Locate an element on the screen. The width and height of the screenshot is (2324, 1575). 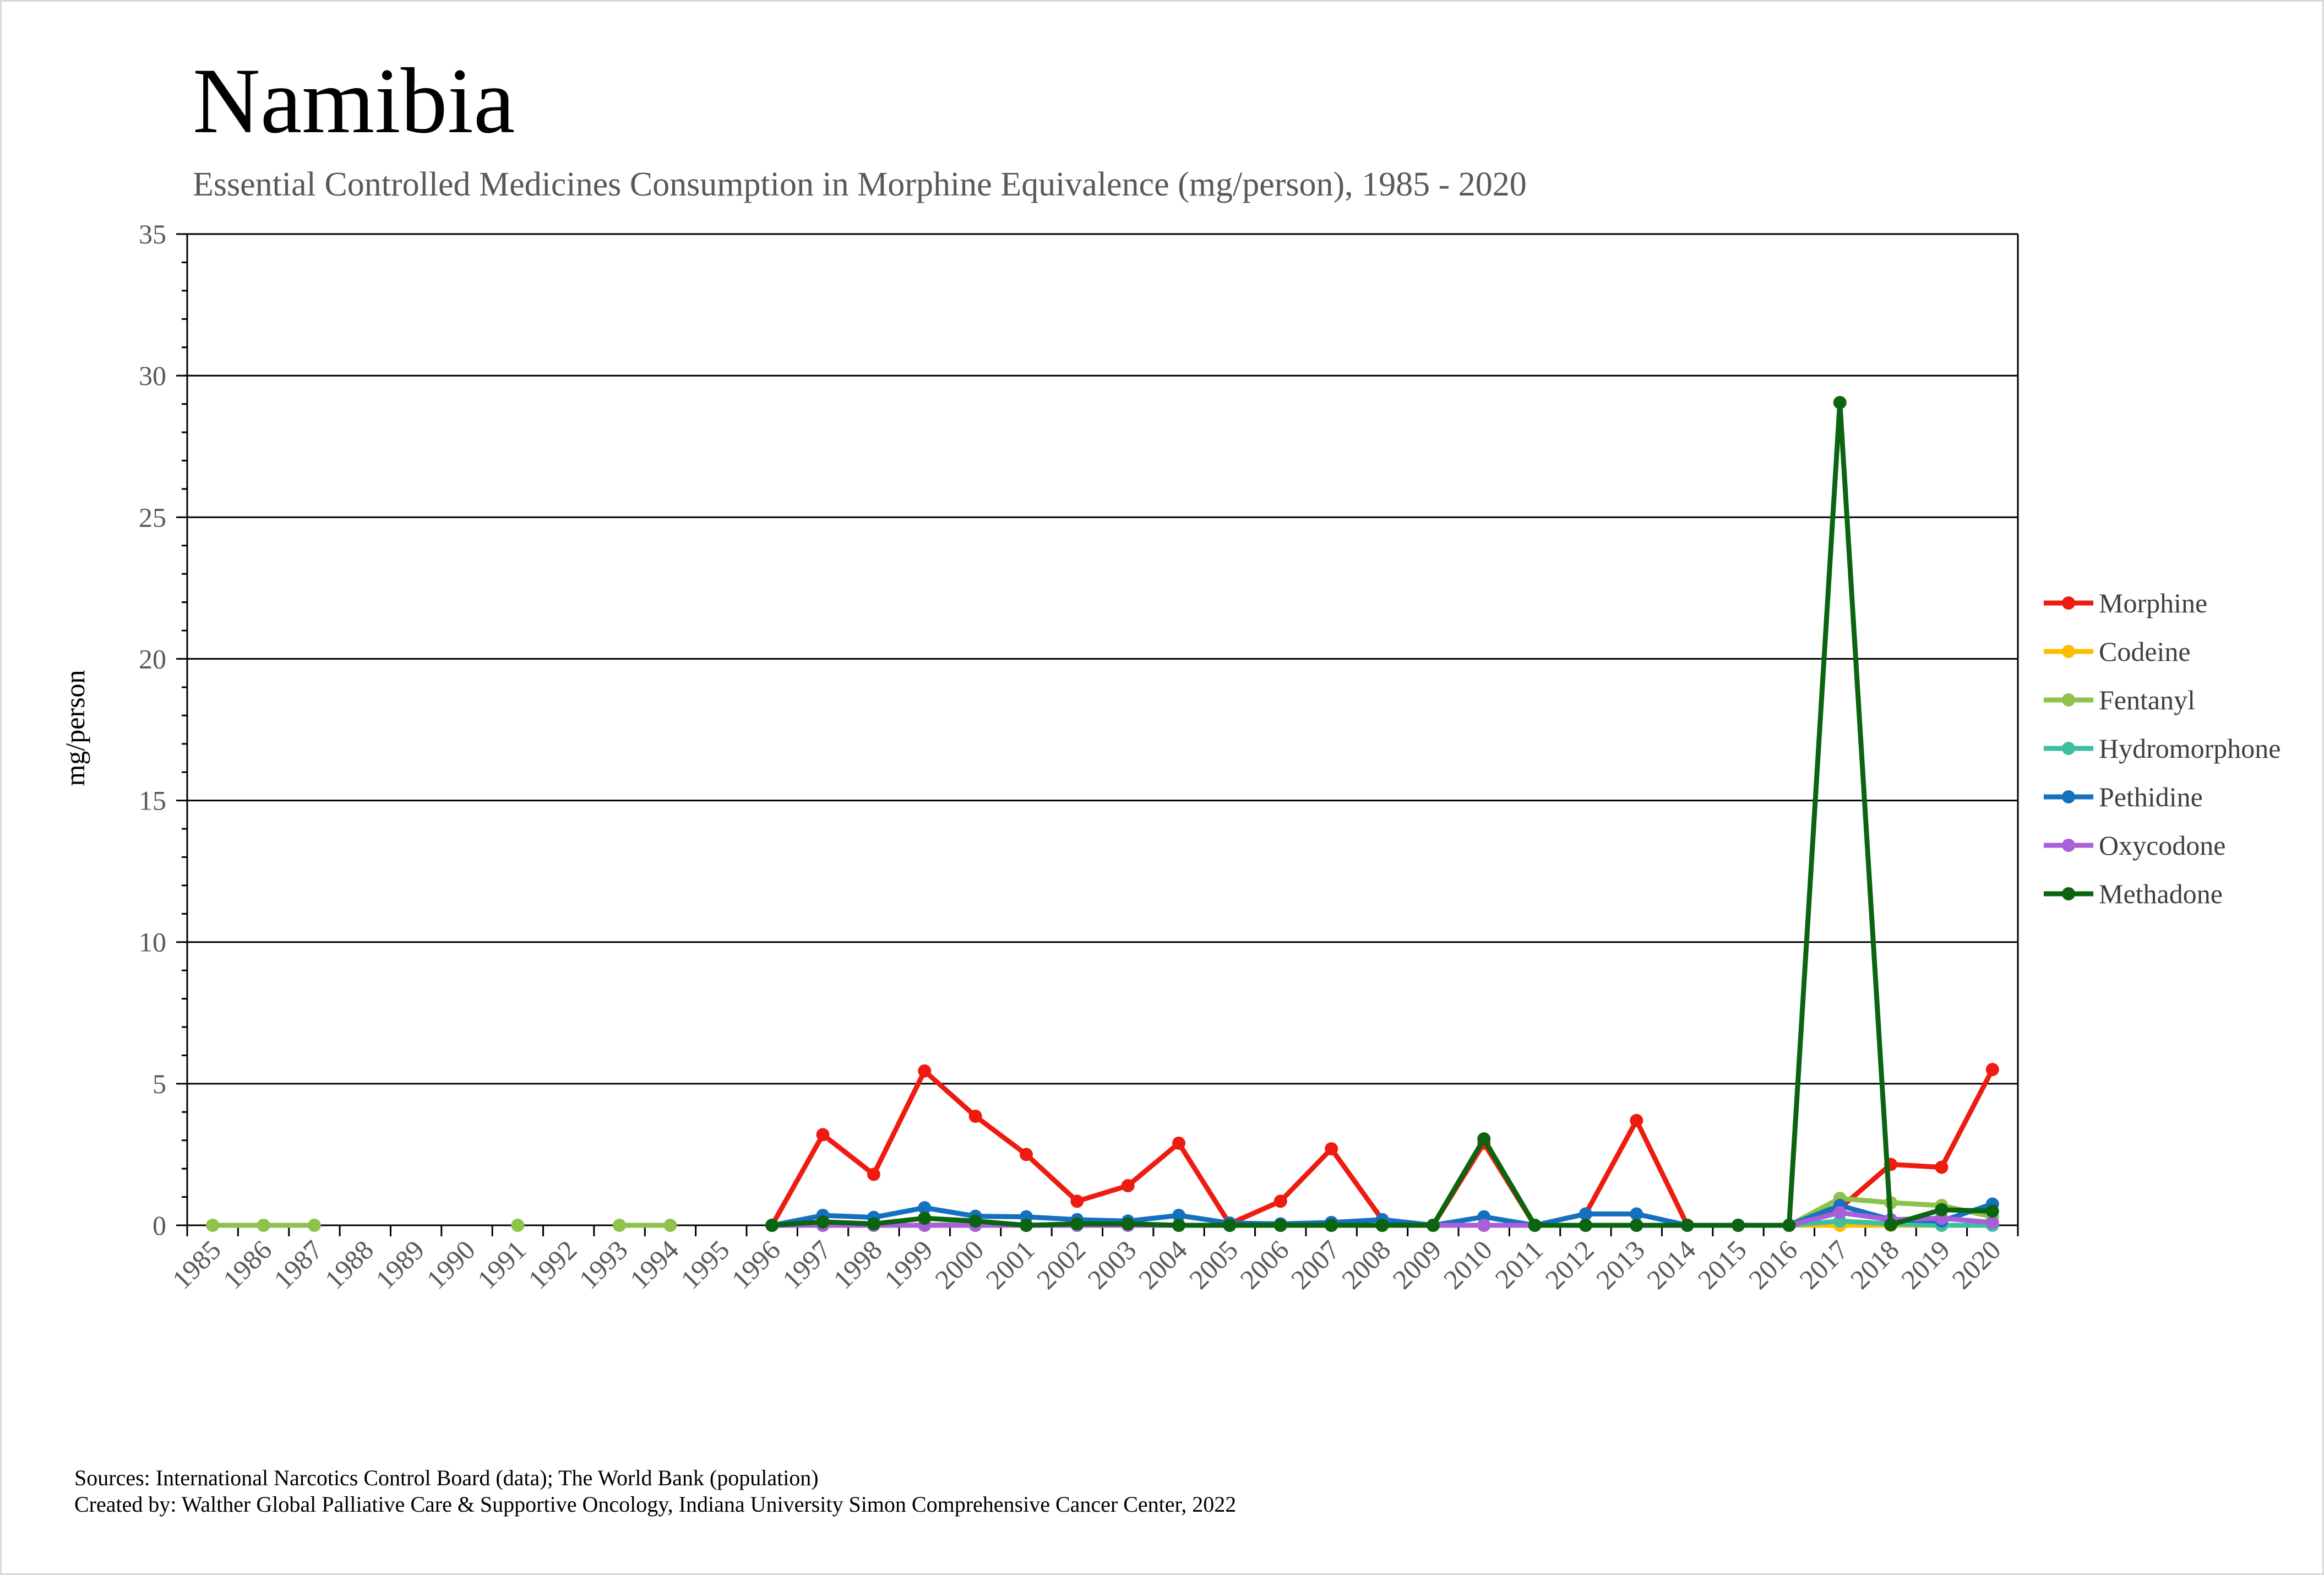
data-point-methadone-2012 is located at coordinates (1585, 1225).